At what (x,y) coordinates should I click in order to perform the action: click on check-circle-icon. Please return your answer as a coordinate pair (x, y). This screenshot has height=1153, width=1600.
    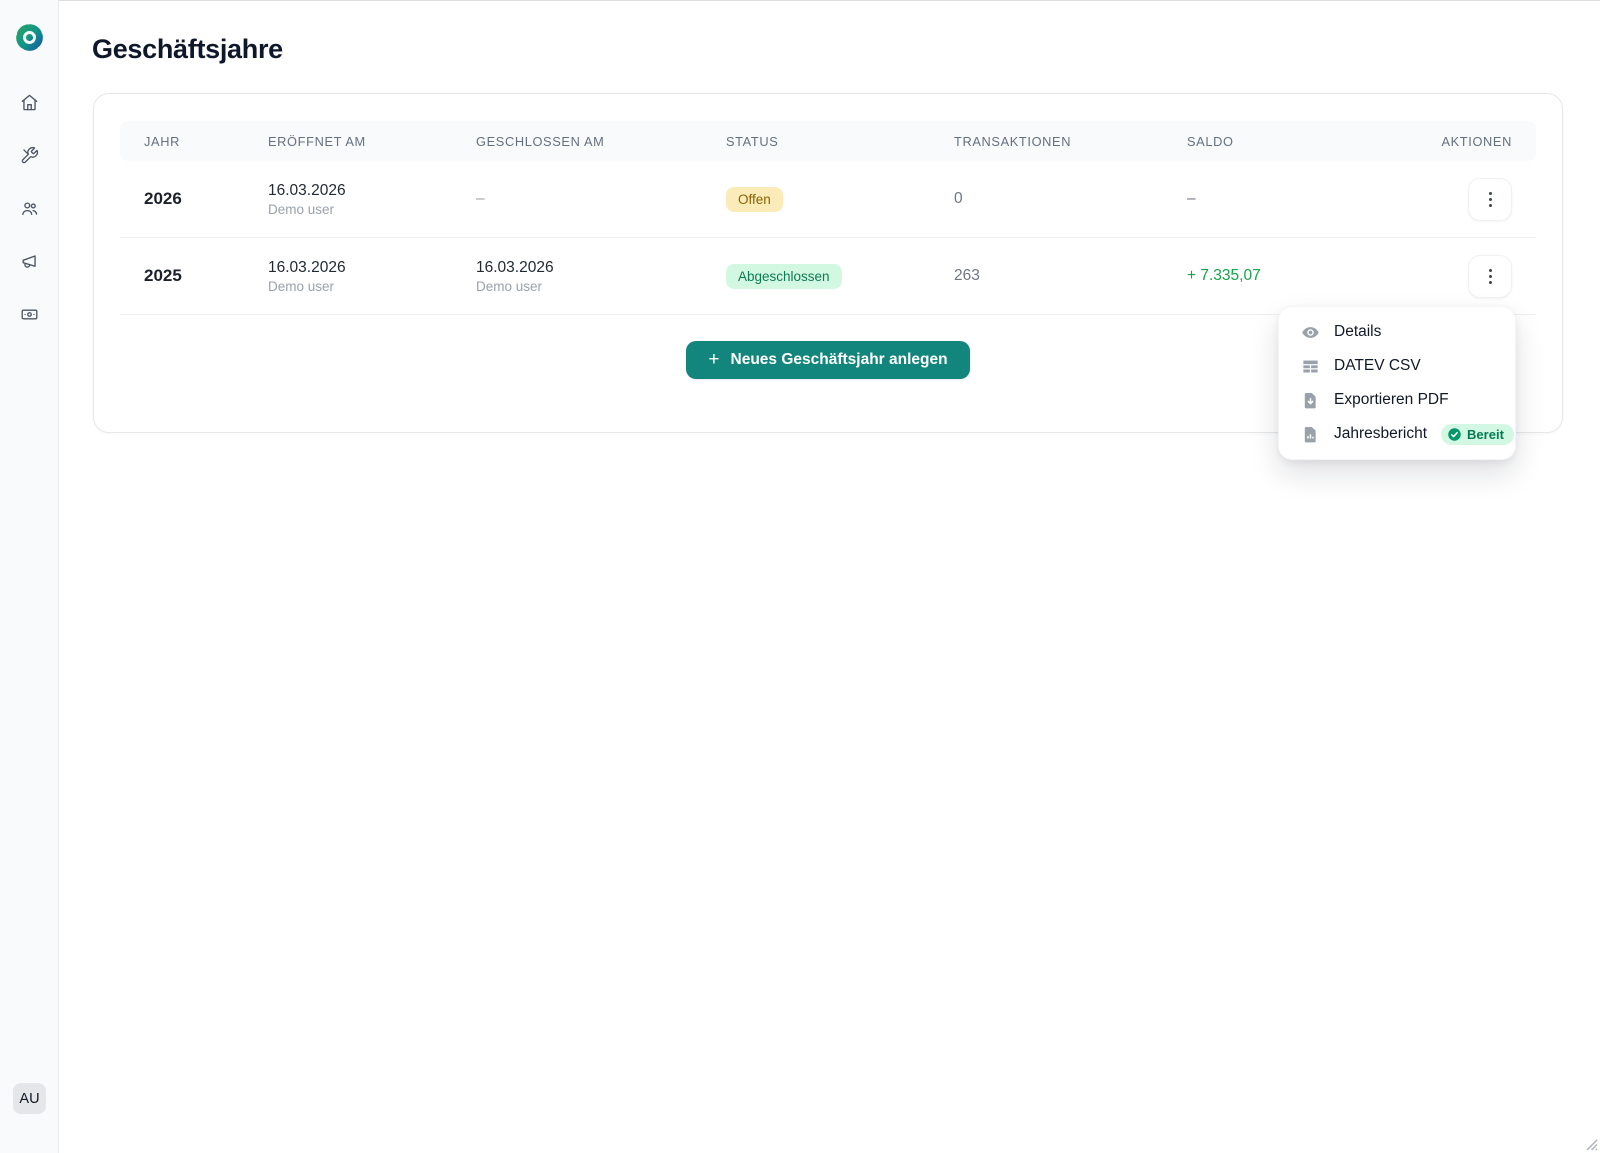
    Looking at the image, I should click on (1454, 434).